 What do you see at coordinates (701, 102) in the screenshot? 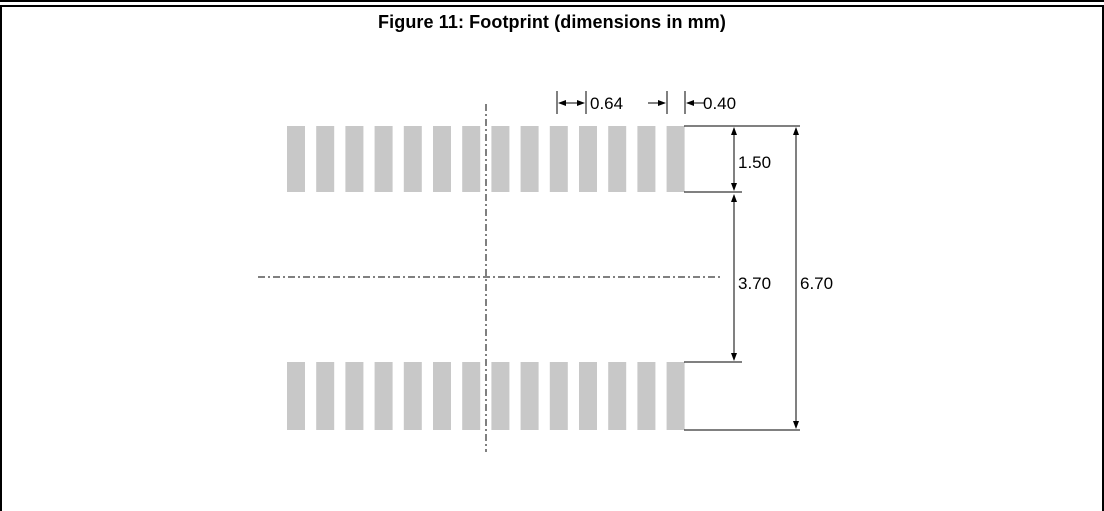
I see `pad-width-dimension: 0.40` at bounding box center [701, 102].